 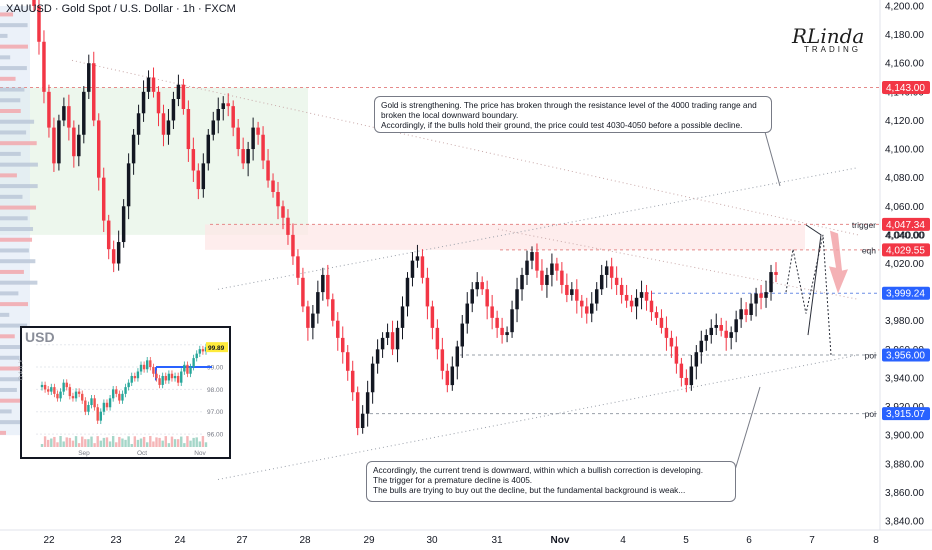 I want to click on demand-zone-left, so click(x=154, y=161).